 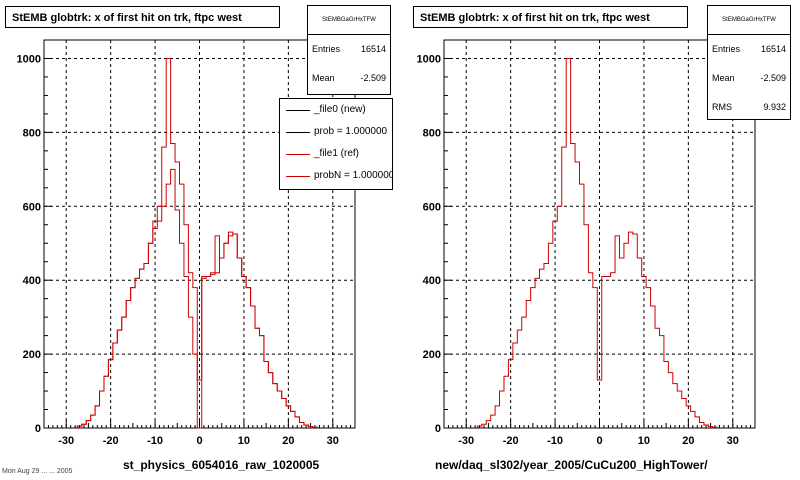 I want to click on legend-label: prob = 1.000000, so click(x=351, y=131).